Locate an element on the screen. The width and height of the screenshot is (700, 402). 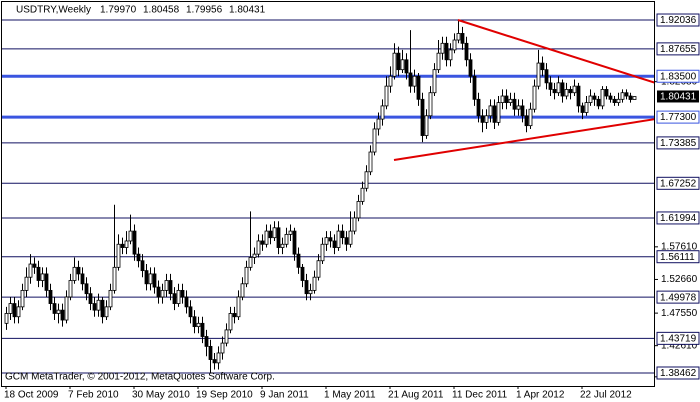
level-label: 1.87655 is located at coordinates (678, 49).